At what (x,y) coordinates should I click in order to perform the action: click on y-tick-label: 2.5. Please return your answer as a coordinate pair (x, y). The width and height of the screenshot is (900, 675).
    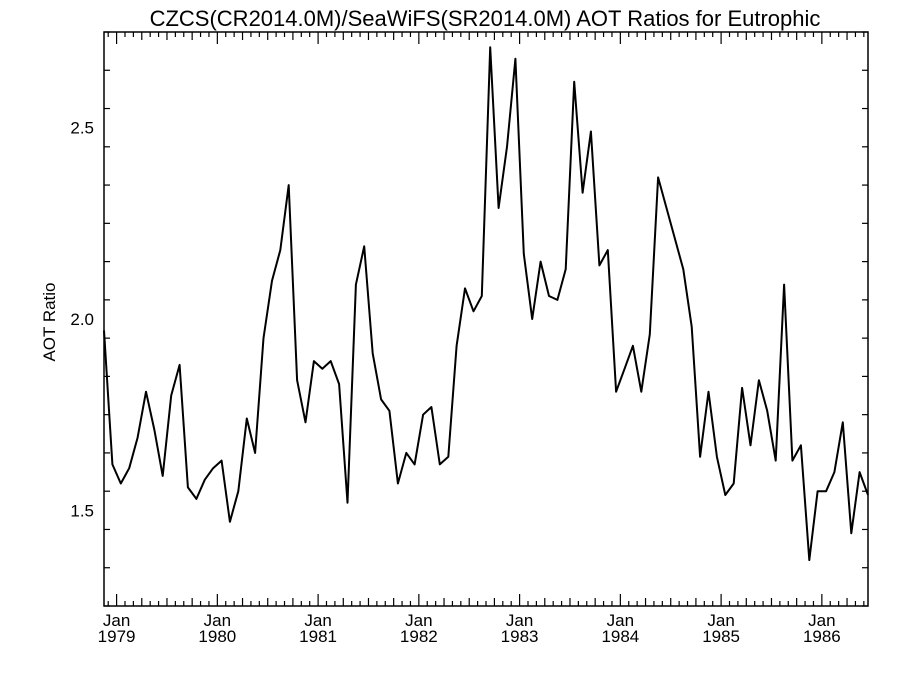
    Looking at the image, I should click on (82, 128).